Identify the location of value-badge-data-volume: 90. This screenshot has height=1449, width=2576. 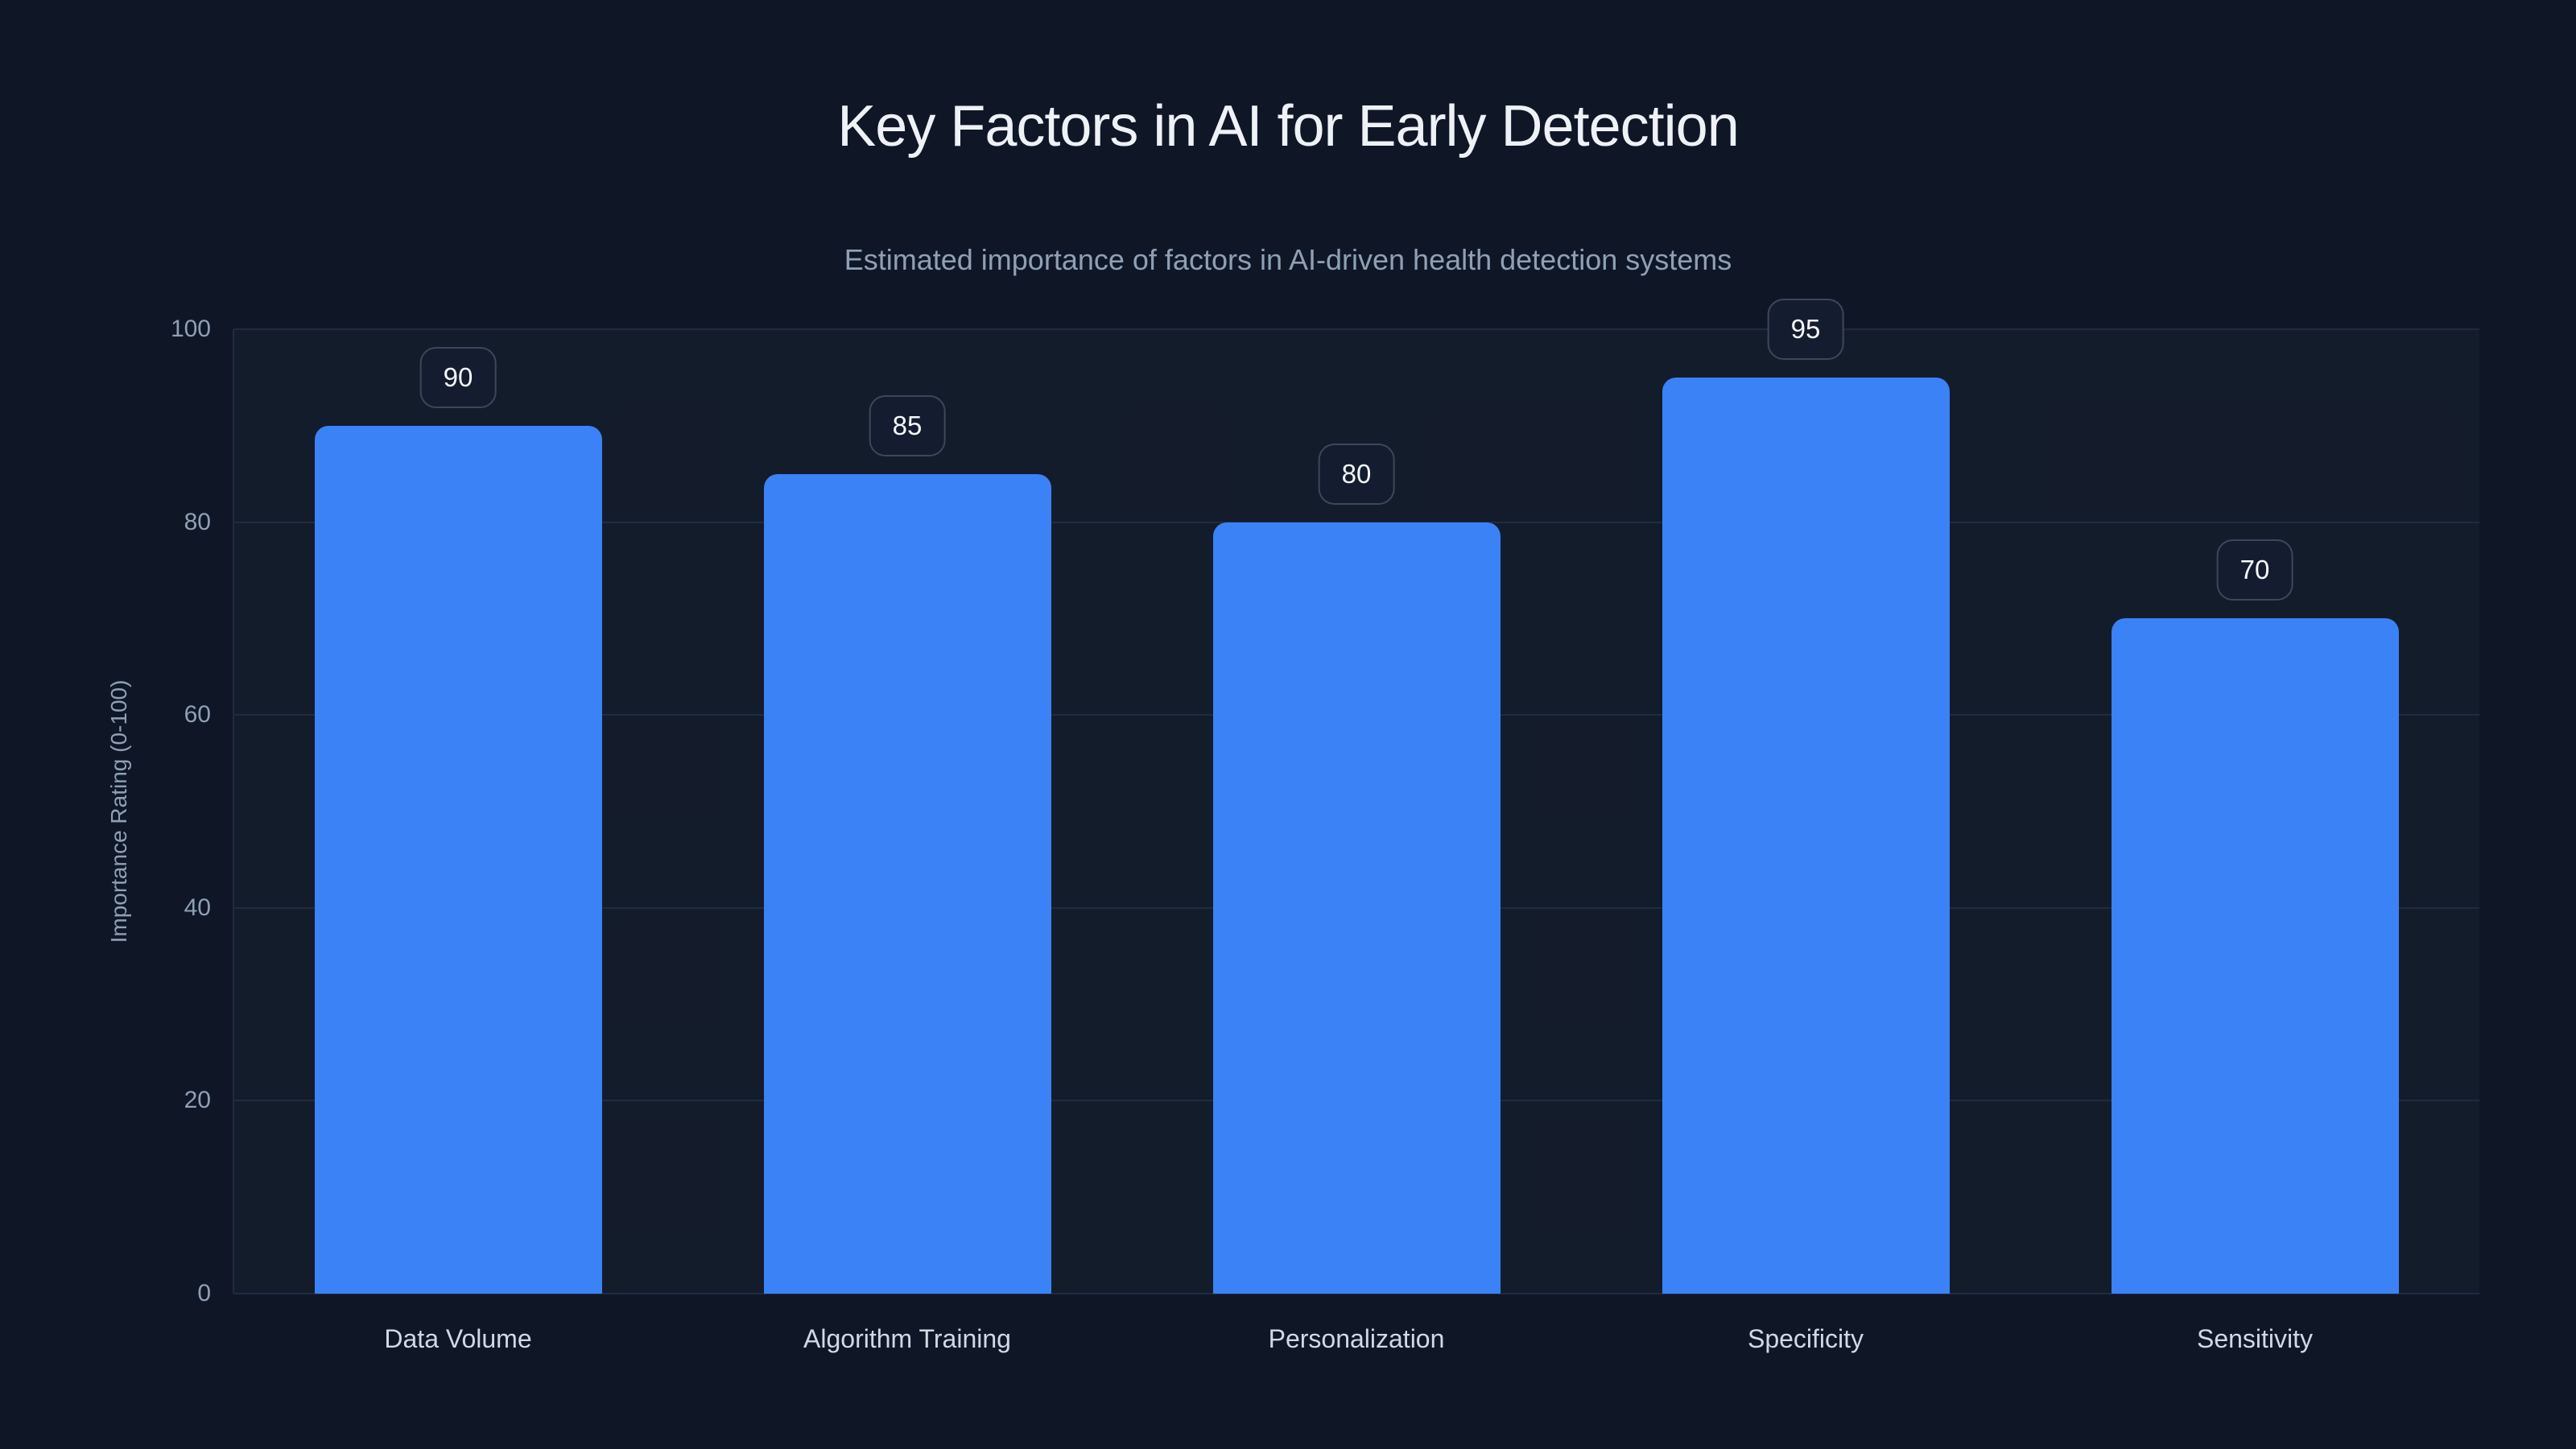
(458, 377).